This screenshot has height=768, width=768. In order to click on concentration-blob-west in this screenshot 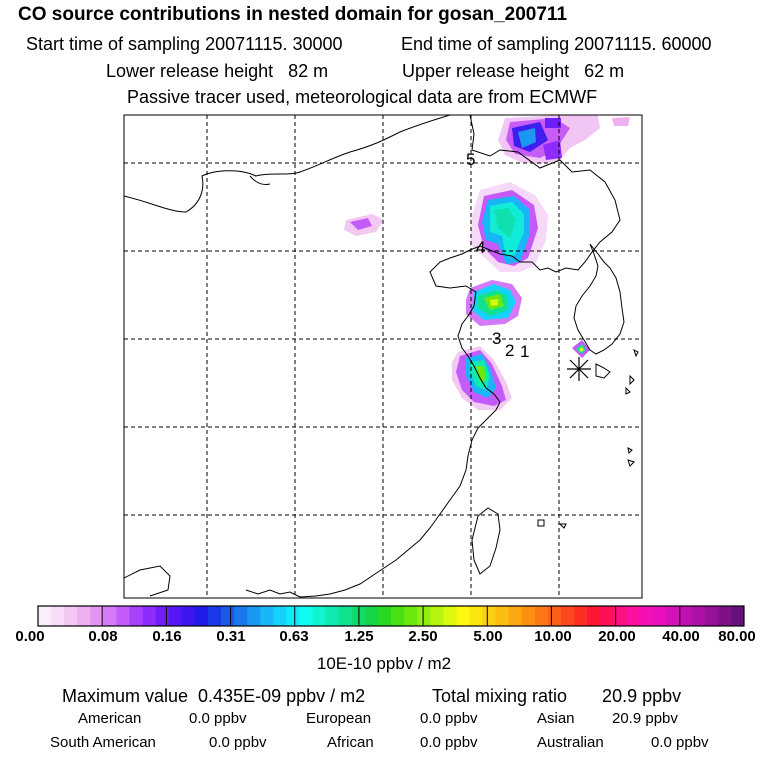, I will do `click(364, 225)`.